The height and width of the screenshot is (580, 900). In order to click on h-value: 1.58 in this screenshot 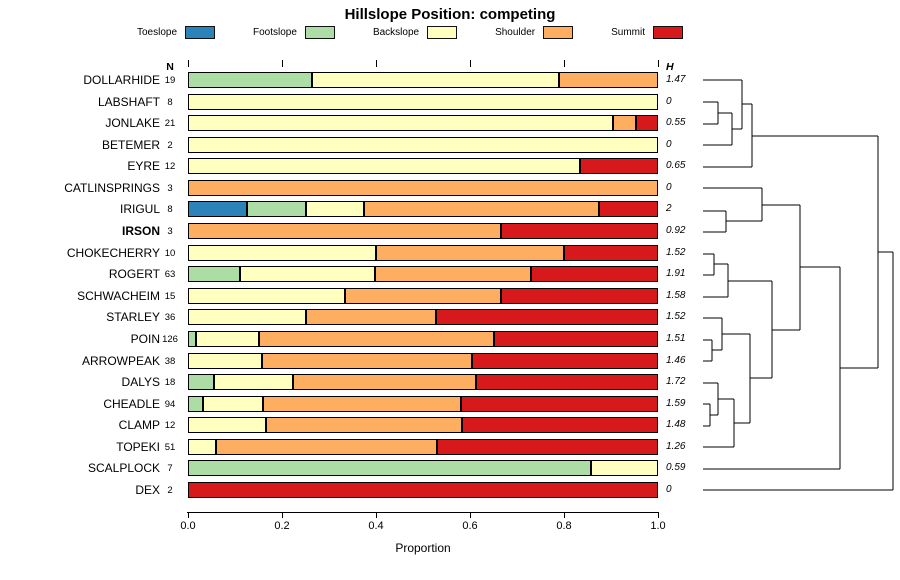, I will do `click(676, 295)`.